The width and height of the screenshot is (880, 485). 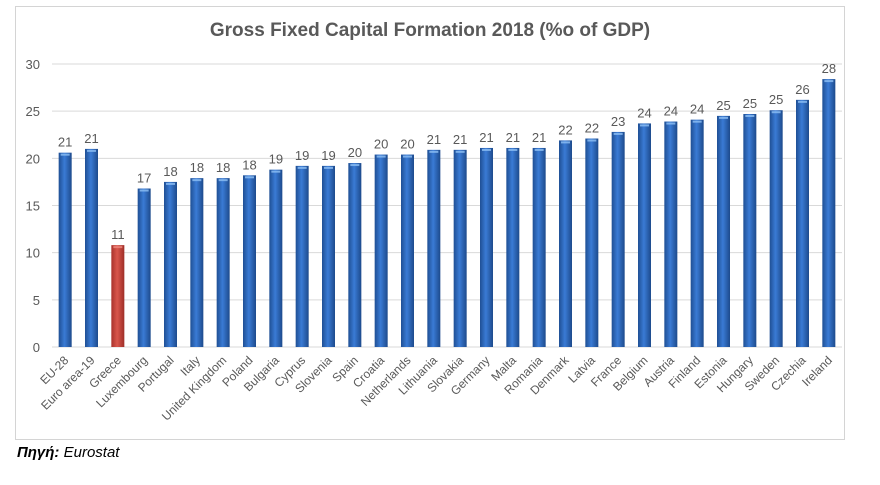 I want to click on source-label: Πηγή:, so click(x=38, y=452).